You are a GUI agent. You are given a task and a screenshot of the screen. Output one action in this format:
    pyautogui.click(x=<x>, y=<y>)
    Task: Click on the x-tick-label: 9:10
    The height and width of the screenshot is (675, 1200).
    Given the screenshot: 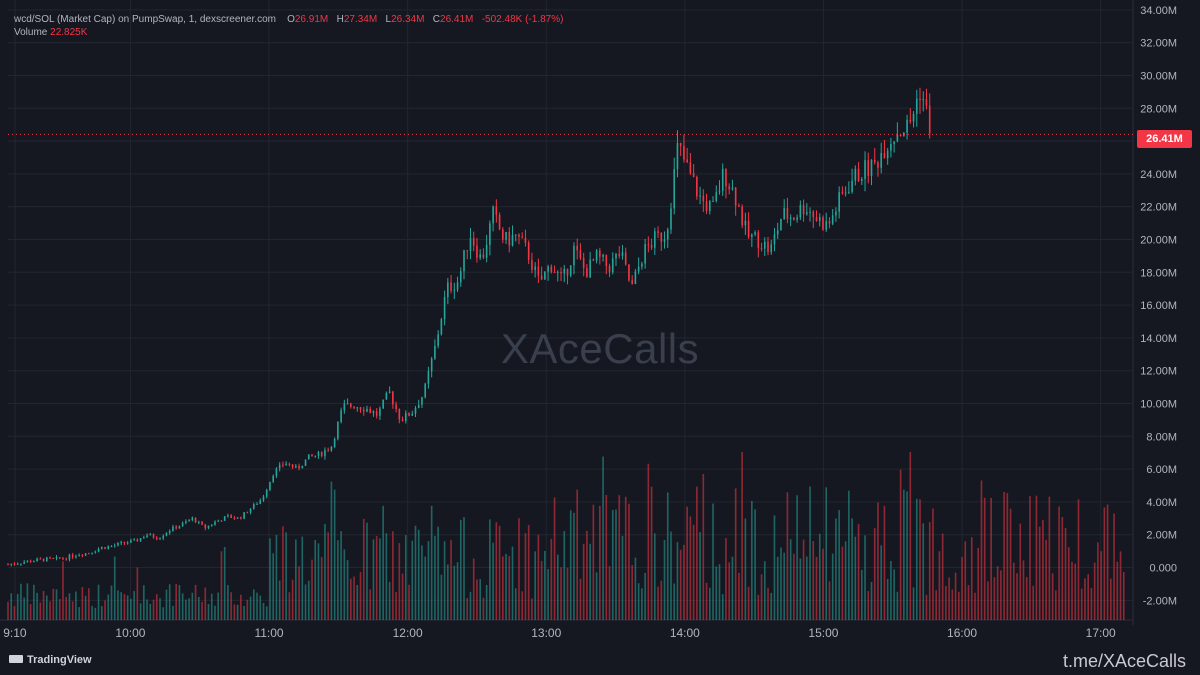 What is the action you would take?
    pyautogui.click(x=15, y=633)
    